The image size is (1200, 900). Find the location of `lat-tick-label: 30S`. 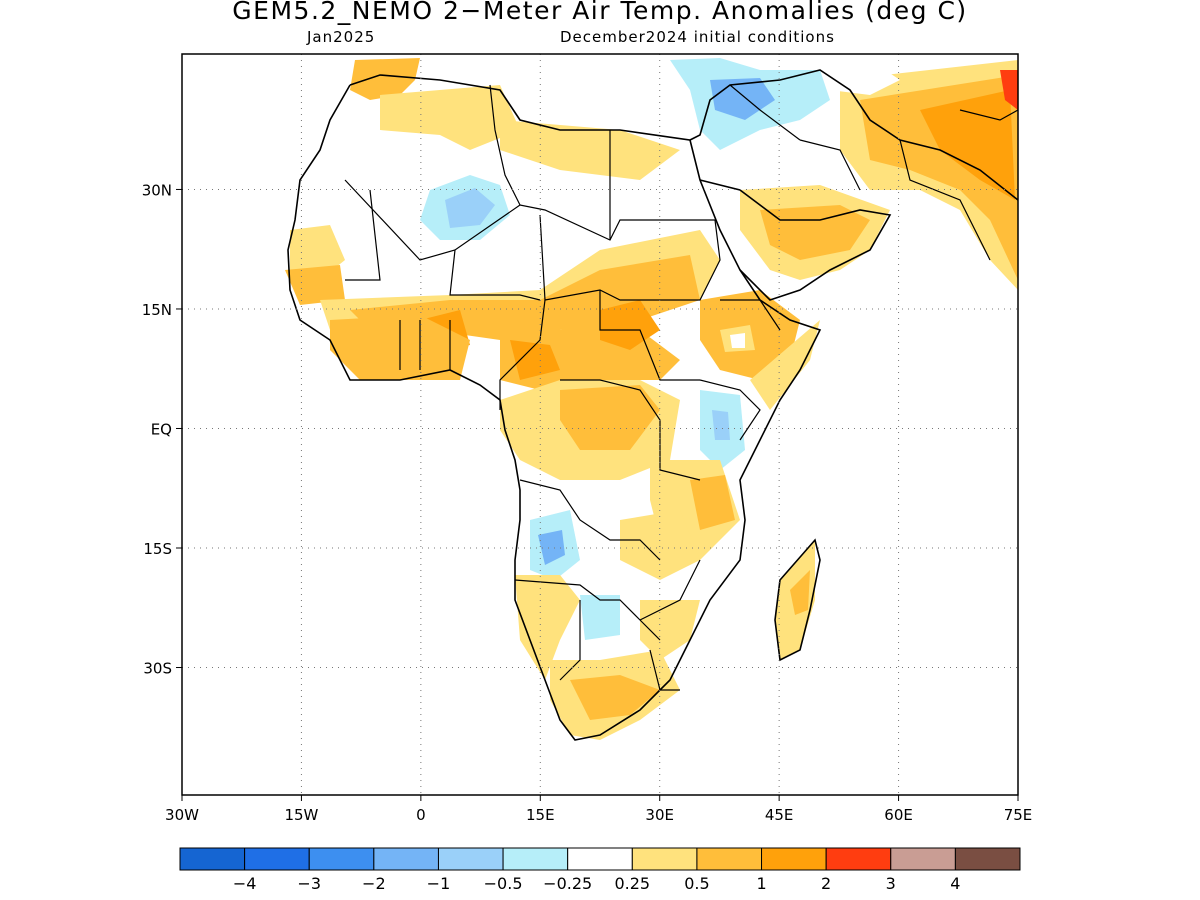

lat-tick-label: 30S is located at coordinates (157, 669).